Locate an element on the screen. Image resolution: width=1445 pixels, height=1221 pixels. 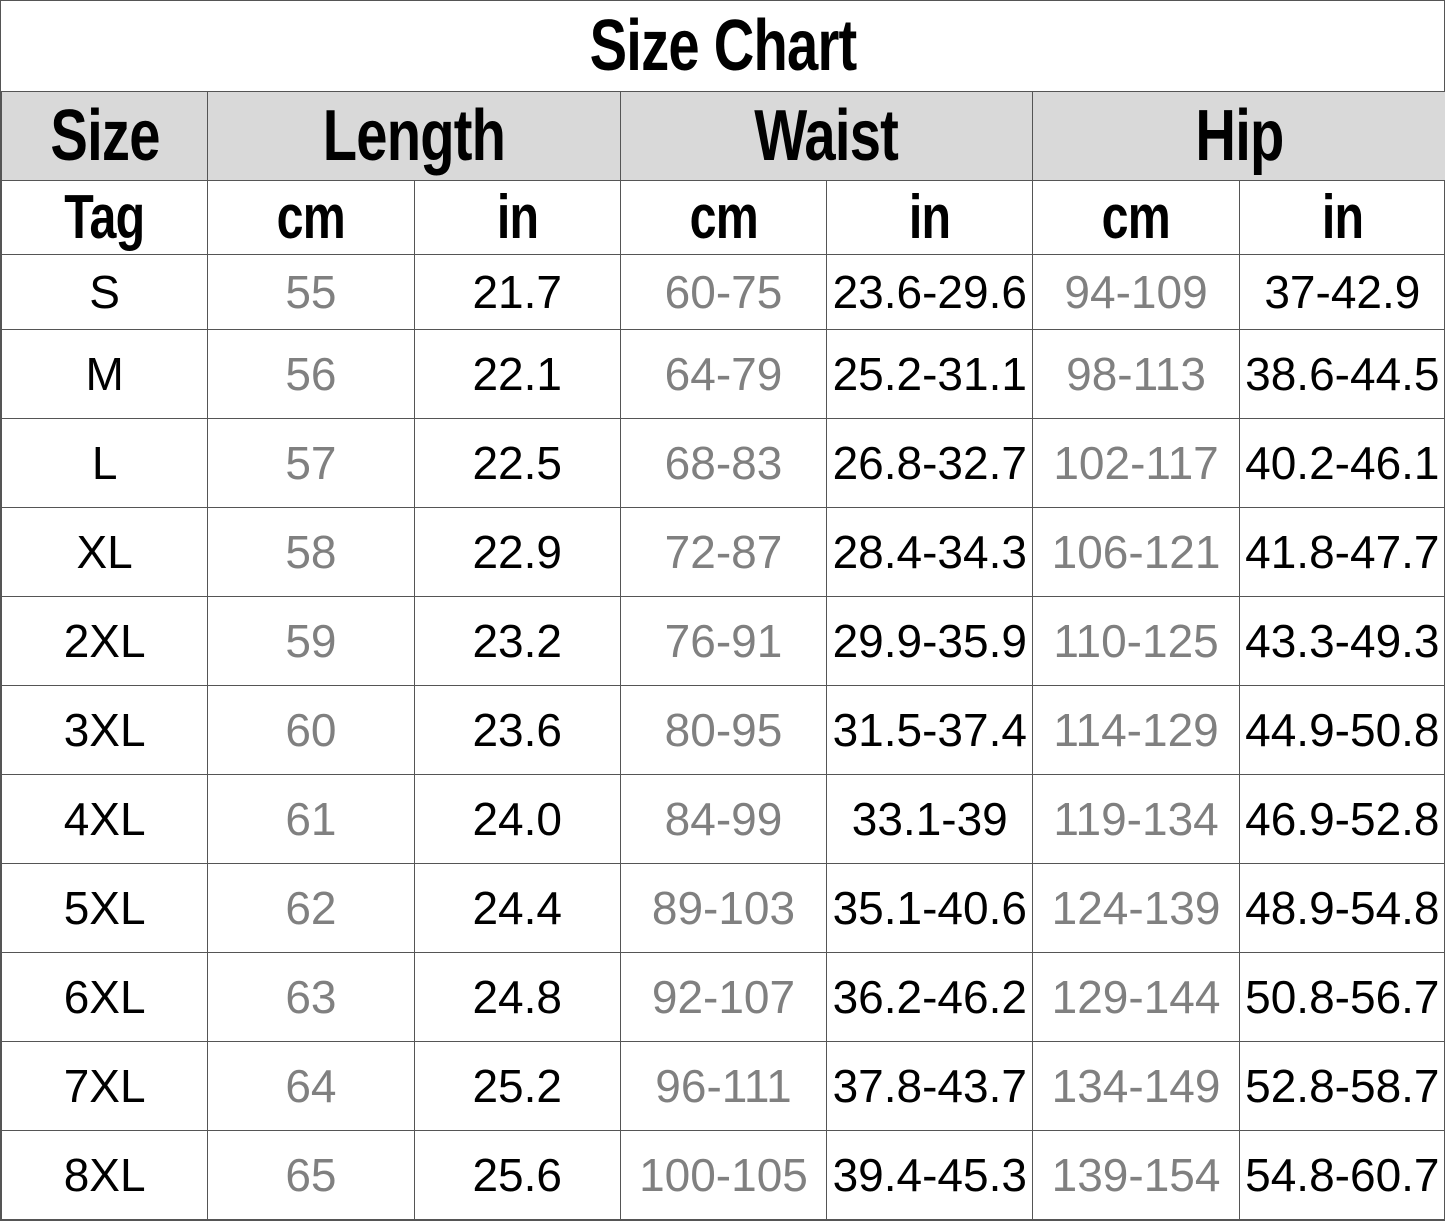
length-cm-cell: 58 is located at coordinates (311, 552).